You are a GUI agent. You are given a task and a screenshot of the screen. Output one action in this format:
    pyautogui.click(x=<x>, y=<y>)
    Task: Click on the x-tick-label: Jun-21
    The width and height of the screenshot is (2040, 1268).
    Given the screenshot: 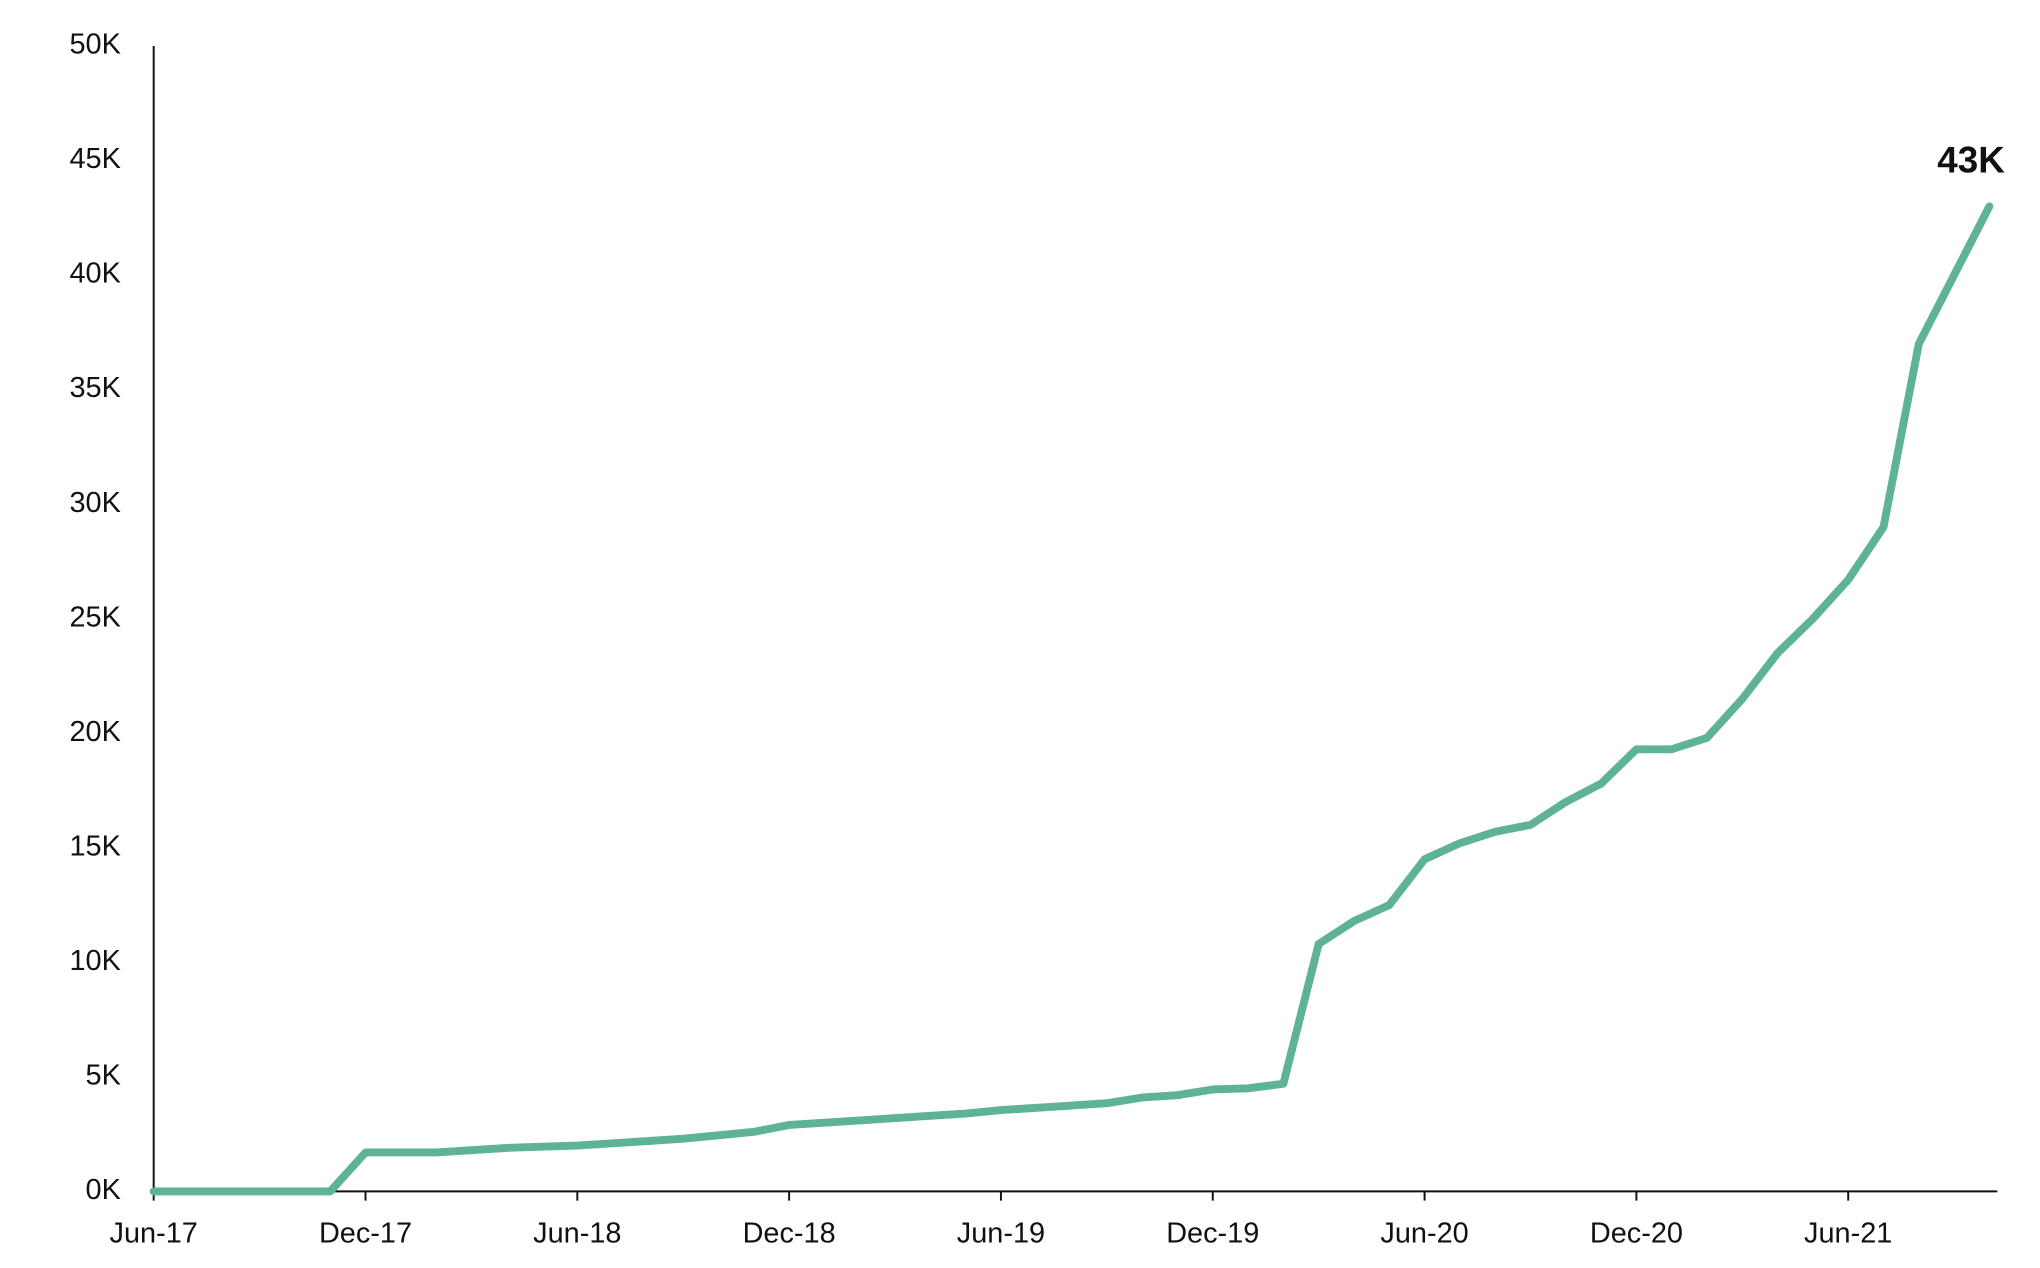 What is the action you would take?
    pyautogui.click(x=1848, y=1233)
    